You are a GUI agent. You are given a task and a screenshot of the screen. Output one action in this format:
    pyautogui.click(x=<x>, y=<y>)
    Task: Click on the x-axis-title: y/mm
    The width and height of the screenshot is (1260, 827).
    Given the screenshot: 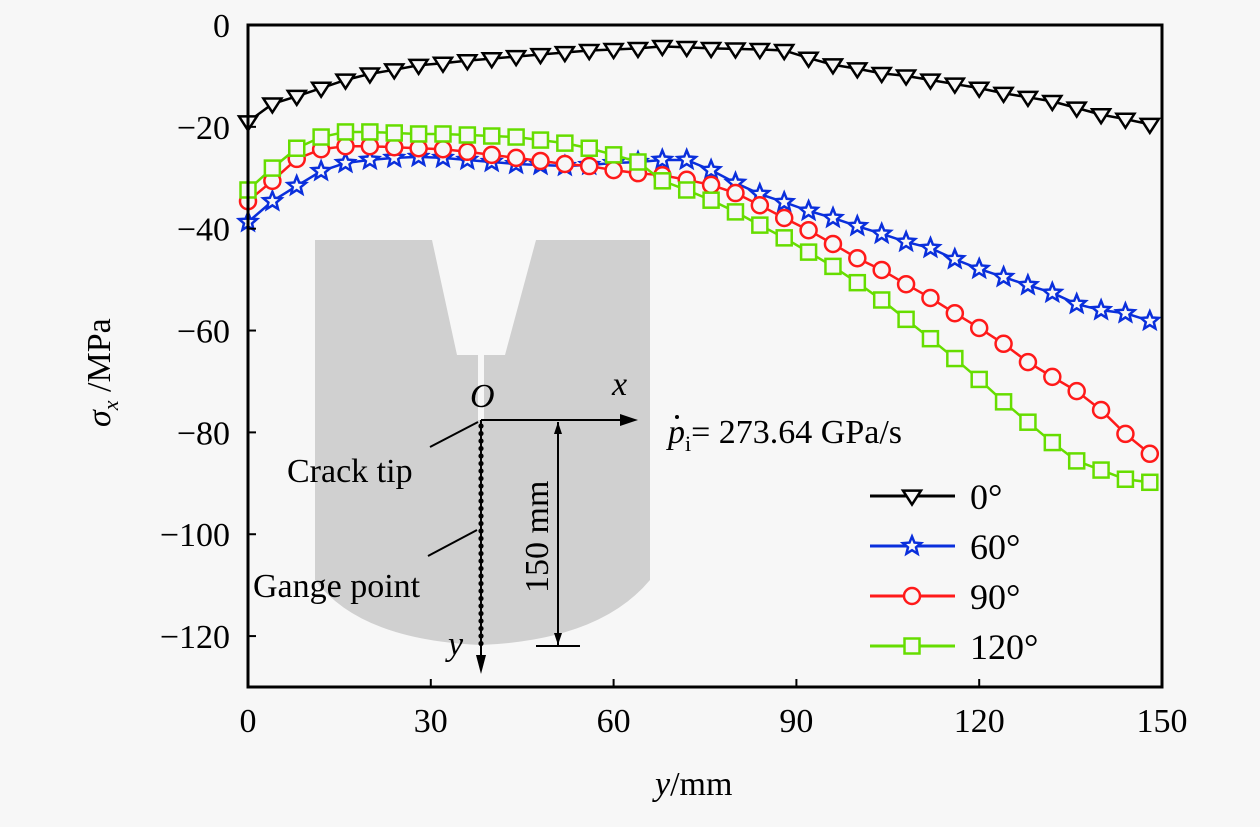 What is the action you would take?
    pyautogui.click(x=692, y=784)
    